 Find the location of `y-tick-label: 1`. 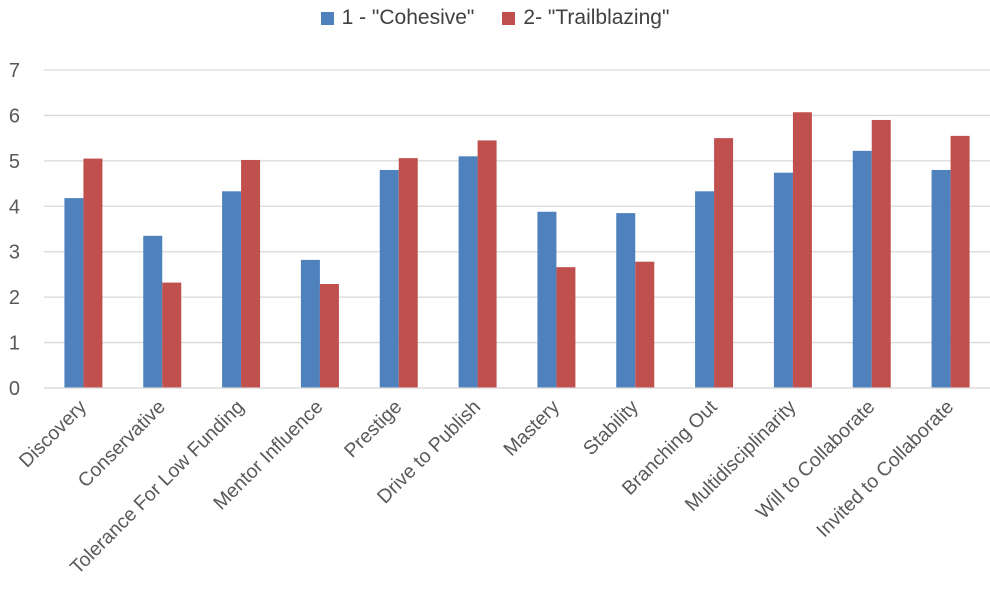

y-tick-label: 1 is located at coordinates (14, 344).